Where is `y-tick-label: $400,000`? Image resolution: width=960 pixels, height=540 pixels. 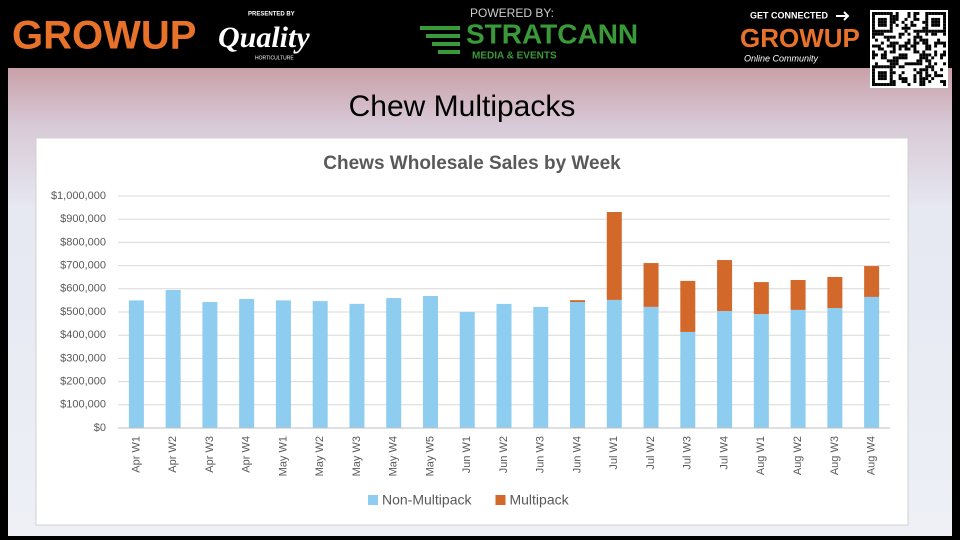 y-tick-label: $400,000 is located at coordinates (83, 335).